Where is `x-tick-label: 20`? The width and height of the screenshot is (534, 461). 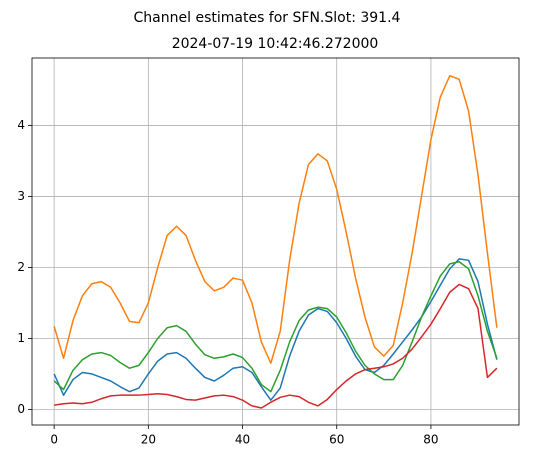
x-tick-label: 20 is located at coordinates (148, 440).